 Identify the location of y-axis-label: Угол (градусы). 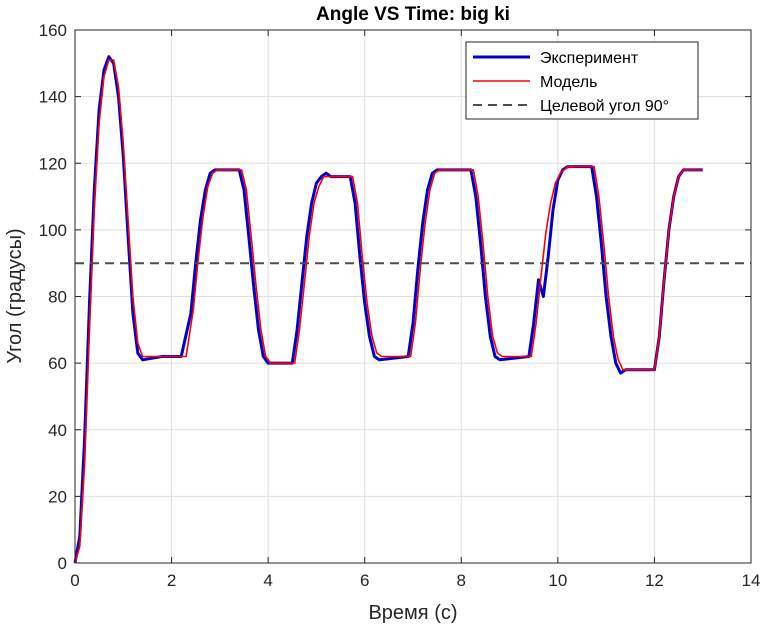
(15, 295).